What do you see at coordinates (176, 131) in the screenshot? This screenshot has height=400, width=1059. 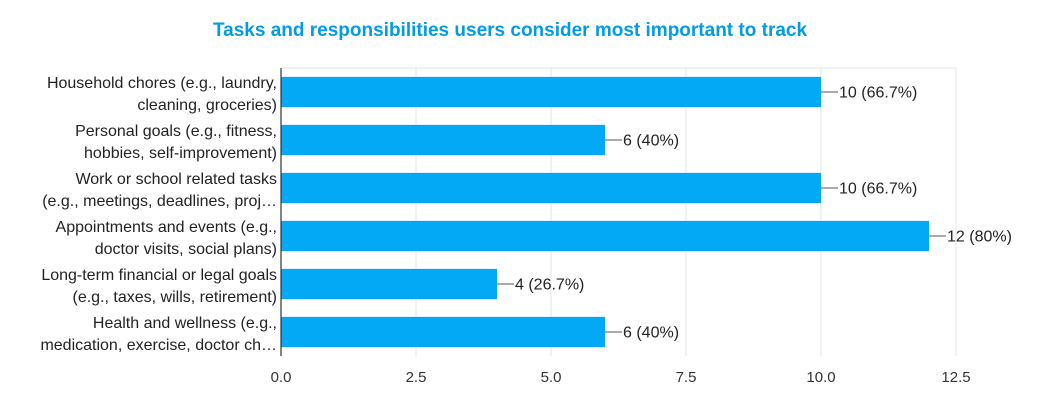 I see `category-label-line: Personal goals (e.g., fitness,` at bounding box center [176, 131].